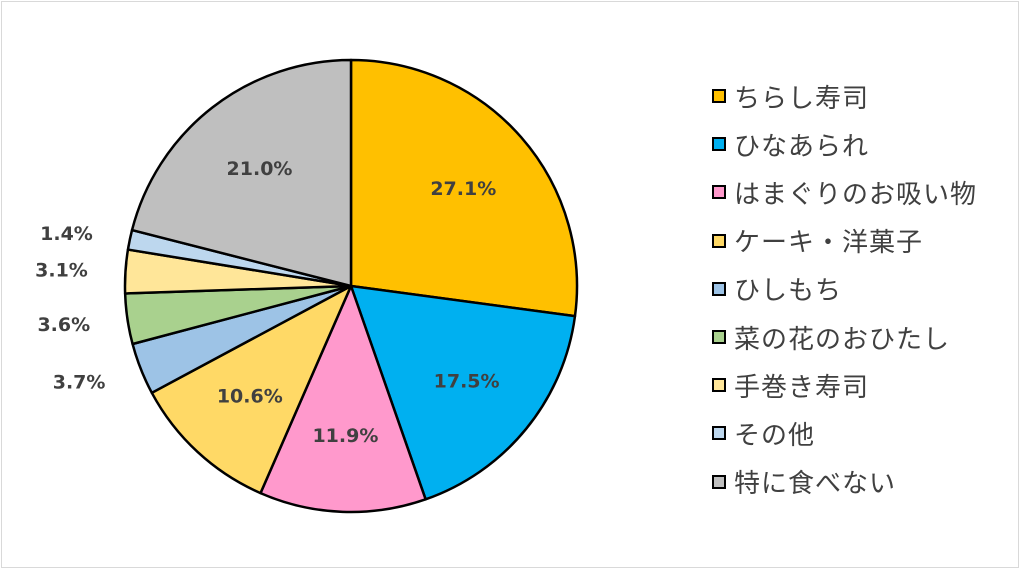 The width and height of the screenshot is (1022, 571). I want to click on legend-label: 特に食べない, so click(815, 484).